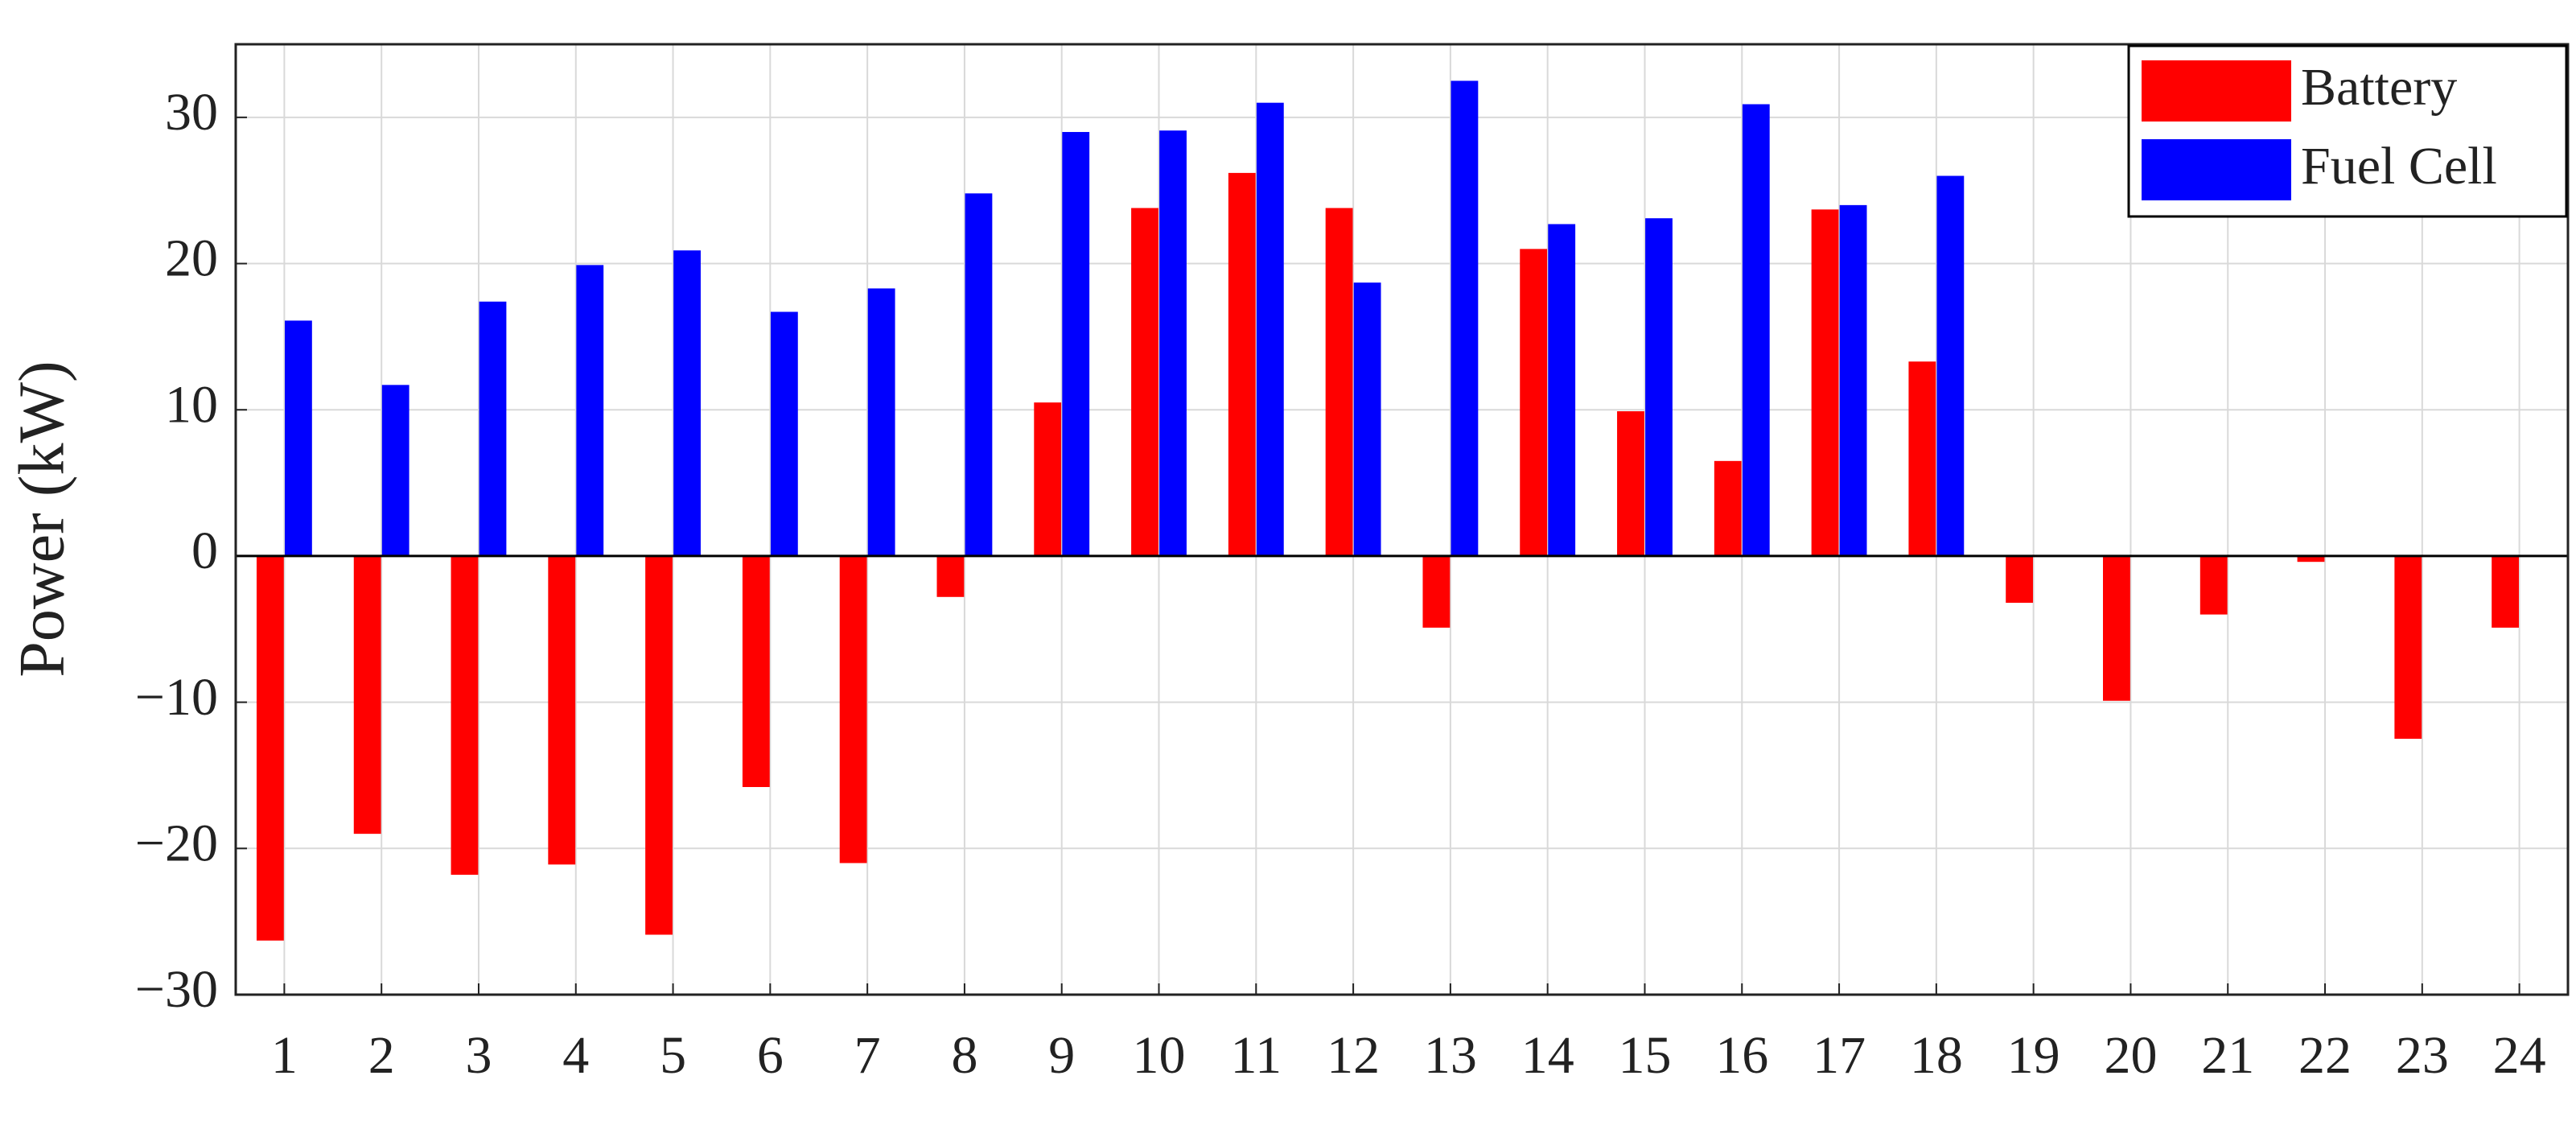 The width and height of the screenshot is (2576, 1121). Describe the element at coordinates (2379, 87) in the screenshot. I see `legend-label: Battery` at that location.